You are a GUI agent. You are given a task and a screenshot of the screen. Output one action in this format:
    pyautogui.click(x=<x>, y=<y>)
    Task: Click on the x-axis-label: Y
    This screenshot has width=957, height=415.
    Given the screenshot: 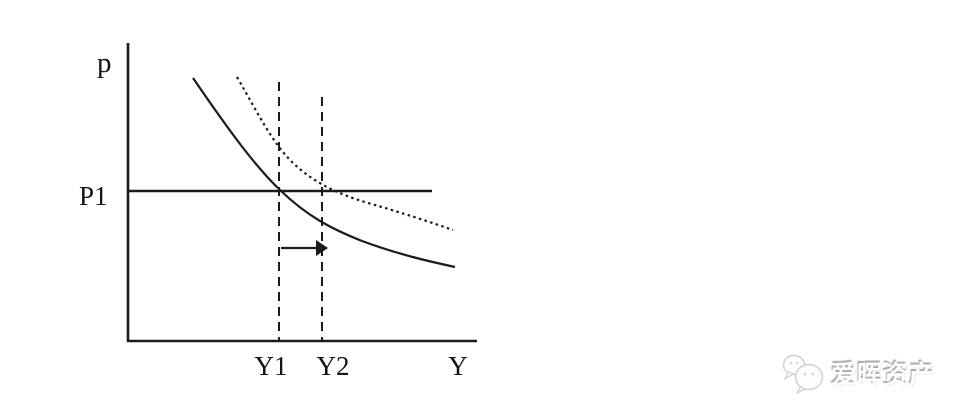 What is the action you would take?
    pyautogui.click(x=458, y=366)
    